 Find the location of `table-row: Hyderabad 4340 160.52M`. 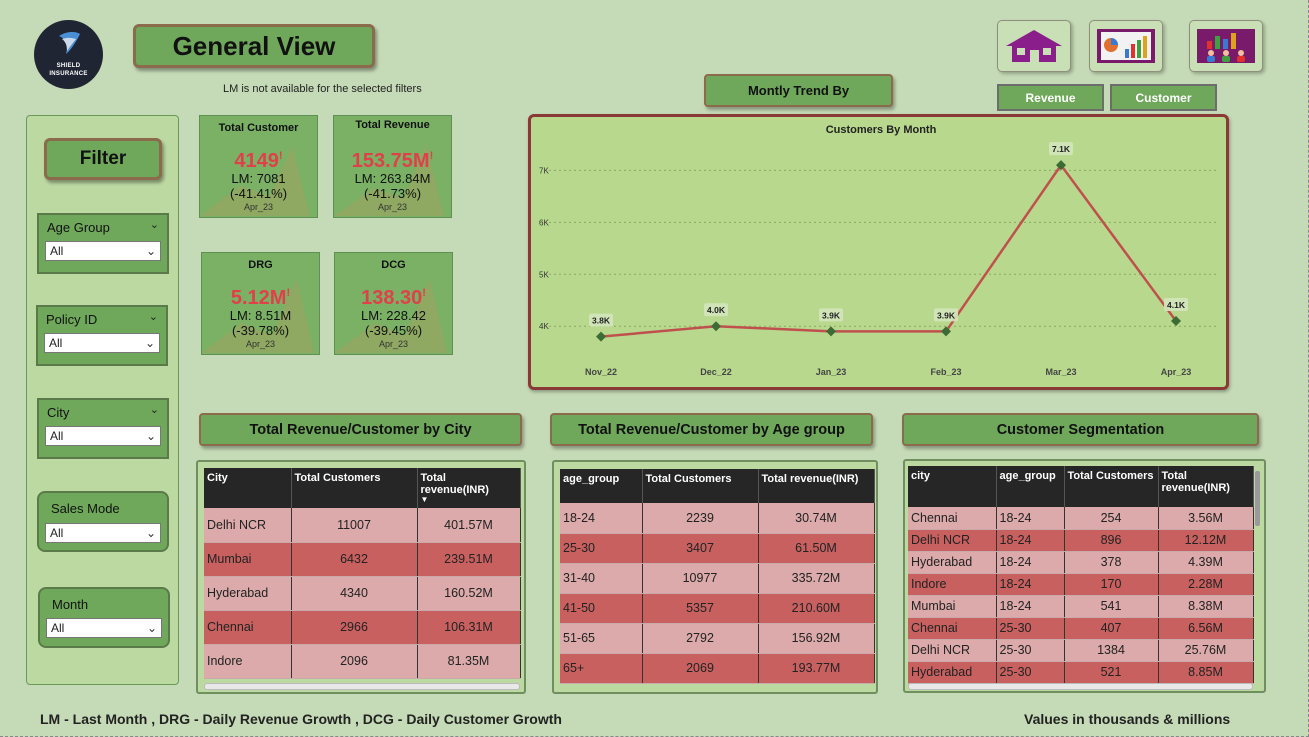

table-row: Hyderabad 4340 160.52M is located at coordinates (362, 593).